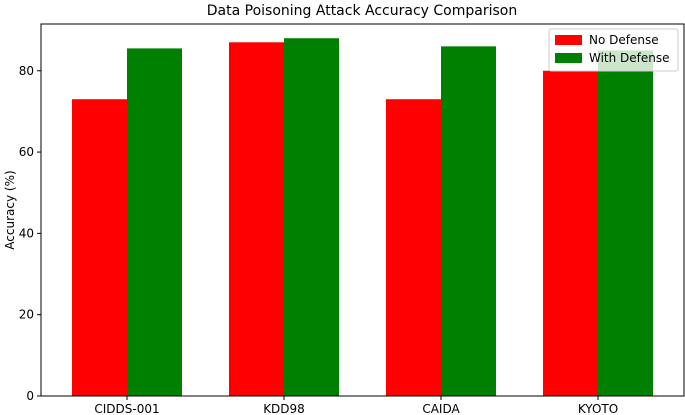 The width and height of the screenshot is (685, 415). What do you see at coordinates (126, 408) in the screenshot?
I see `x-tick-label: CIDDS-001` at bounding box center [126, 408].